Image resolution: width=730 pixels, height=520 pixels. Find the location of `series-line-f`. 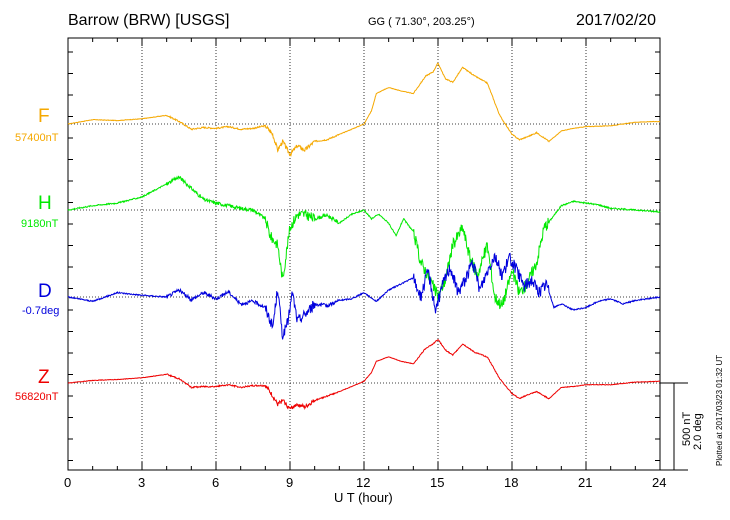

series-line-f is located at coordinates (364, 109).